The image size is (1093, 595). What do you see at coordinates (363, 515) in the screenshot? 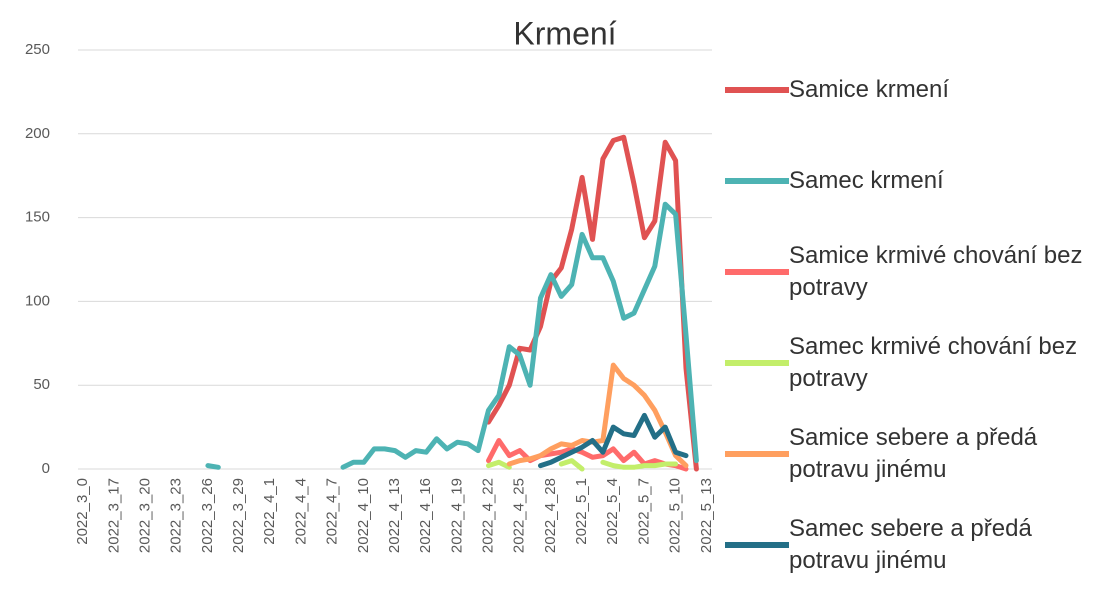
I see `x-tick-label: 2022_4_10` at bounding box center [363, 515].